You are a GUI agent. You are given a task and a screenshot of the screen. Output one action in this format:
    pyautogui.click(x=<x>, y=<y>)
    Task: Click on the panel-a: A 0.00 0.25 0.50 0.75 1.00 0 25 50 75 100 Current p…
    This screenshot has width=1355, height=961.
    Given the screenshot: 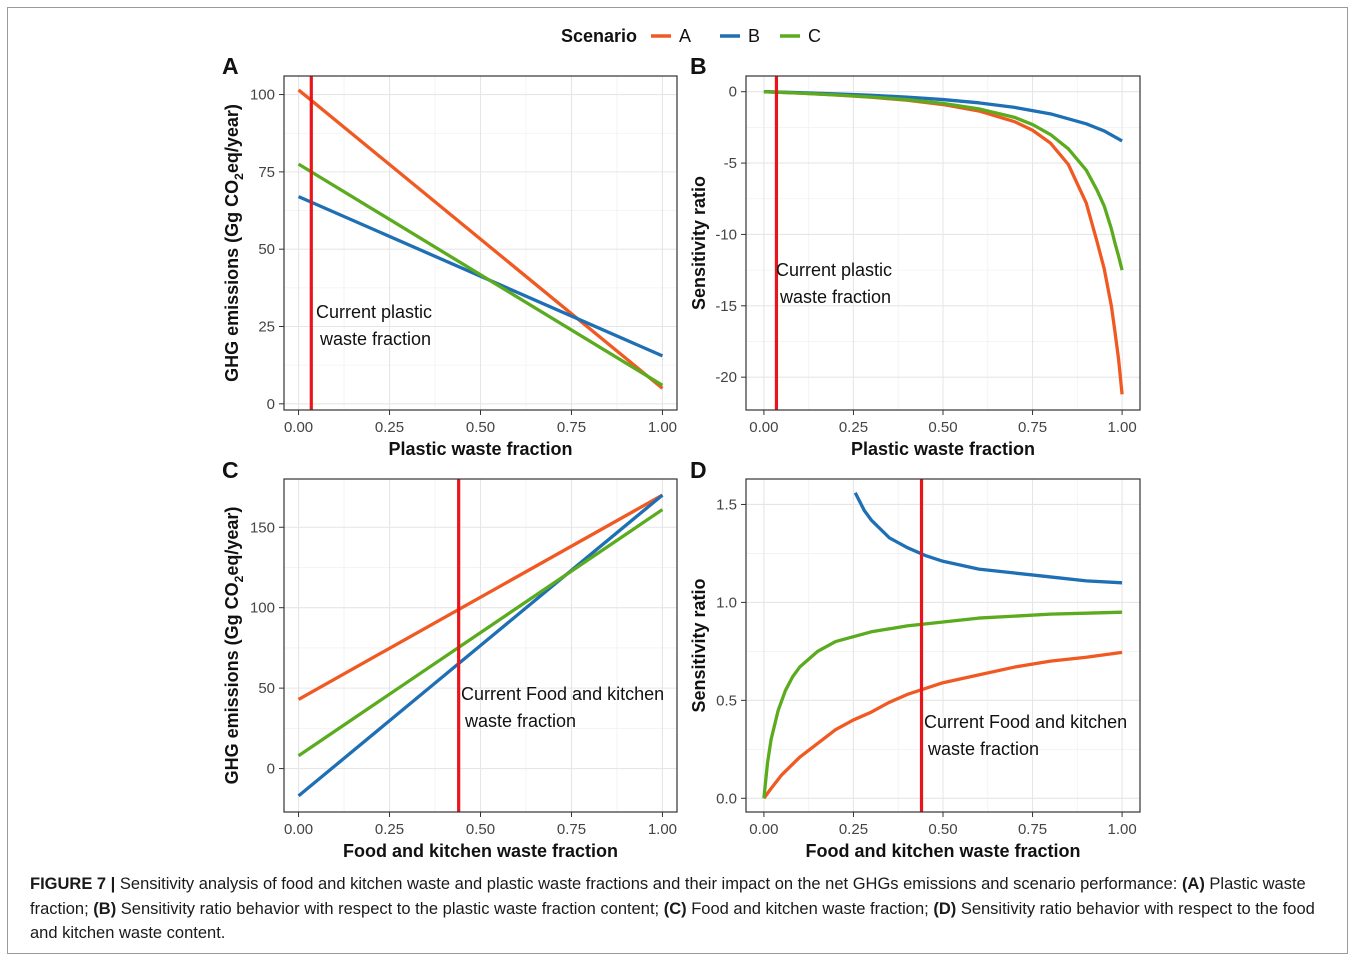 What is the action you would take?
    pyautogui.click(x=450, y=256)
    